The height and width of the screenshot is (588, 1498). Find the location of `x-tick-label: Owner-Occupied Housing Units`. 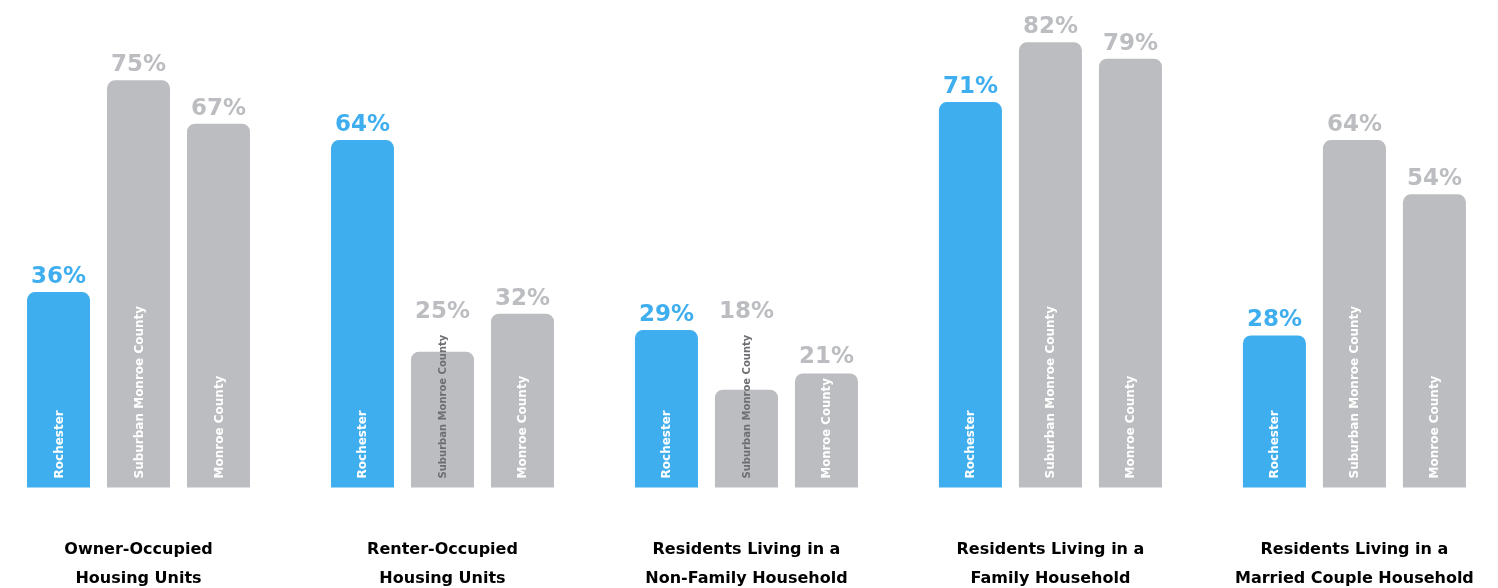

x-tick-label: Owner-Occupied Housing Units is located at coordinates (138, 563).